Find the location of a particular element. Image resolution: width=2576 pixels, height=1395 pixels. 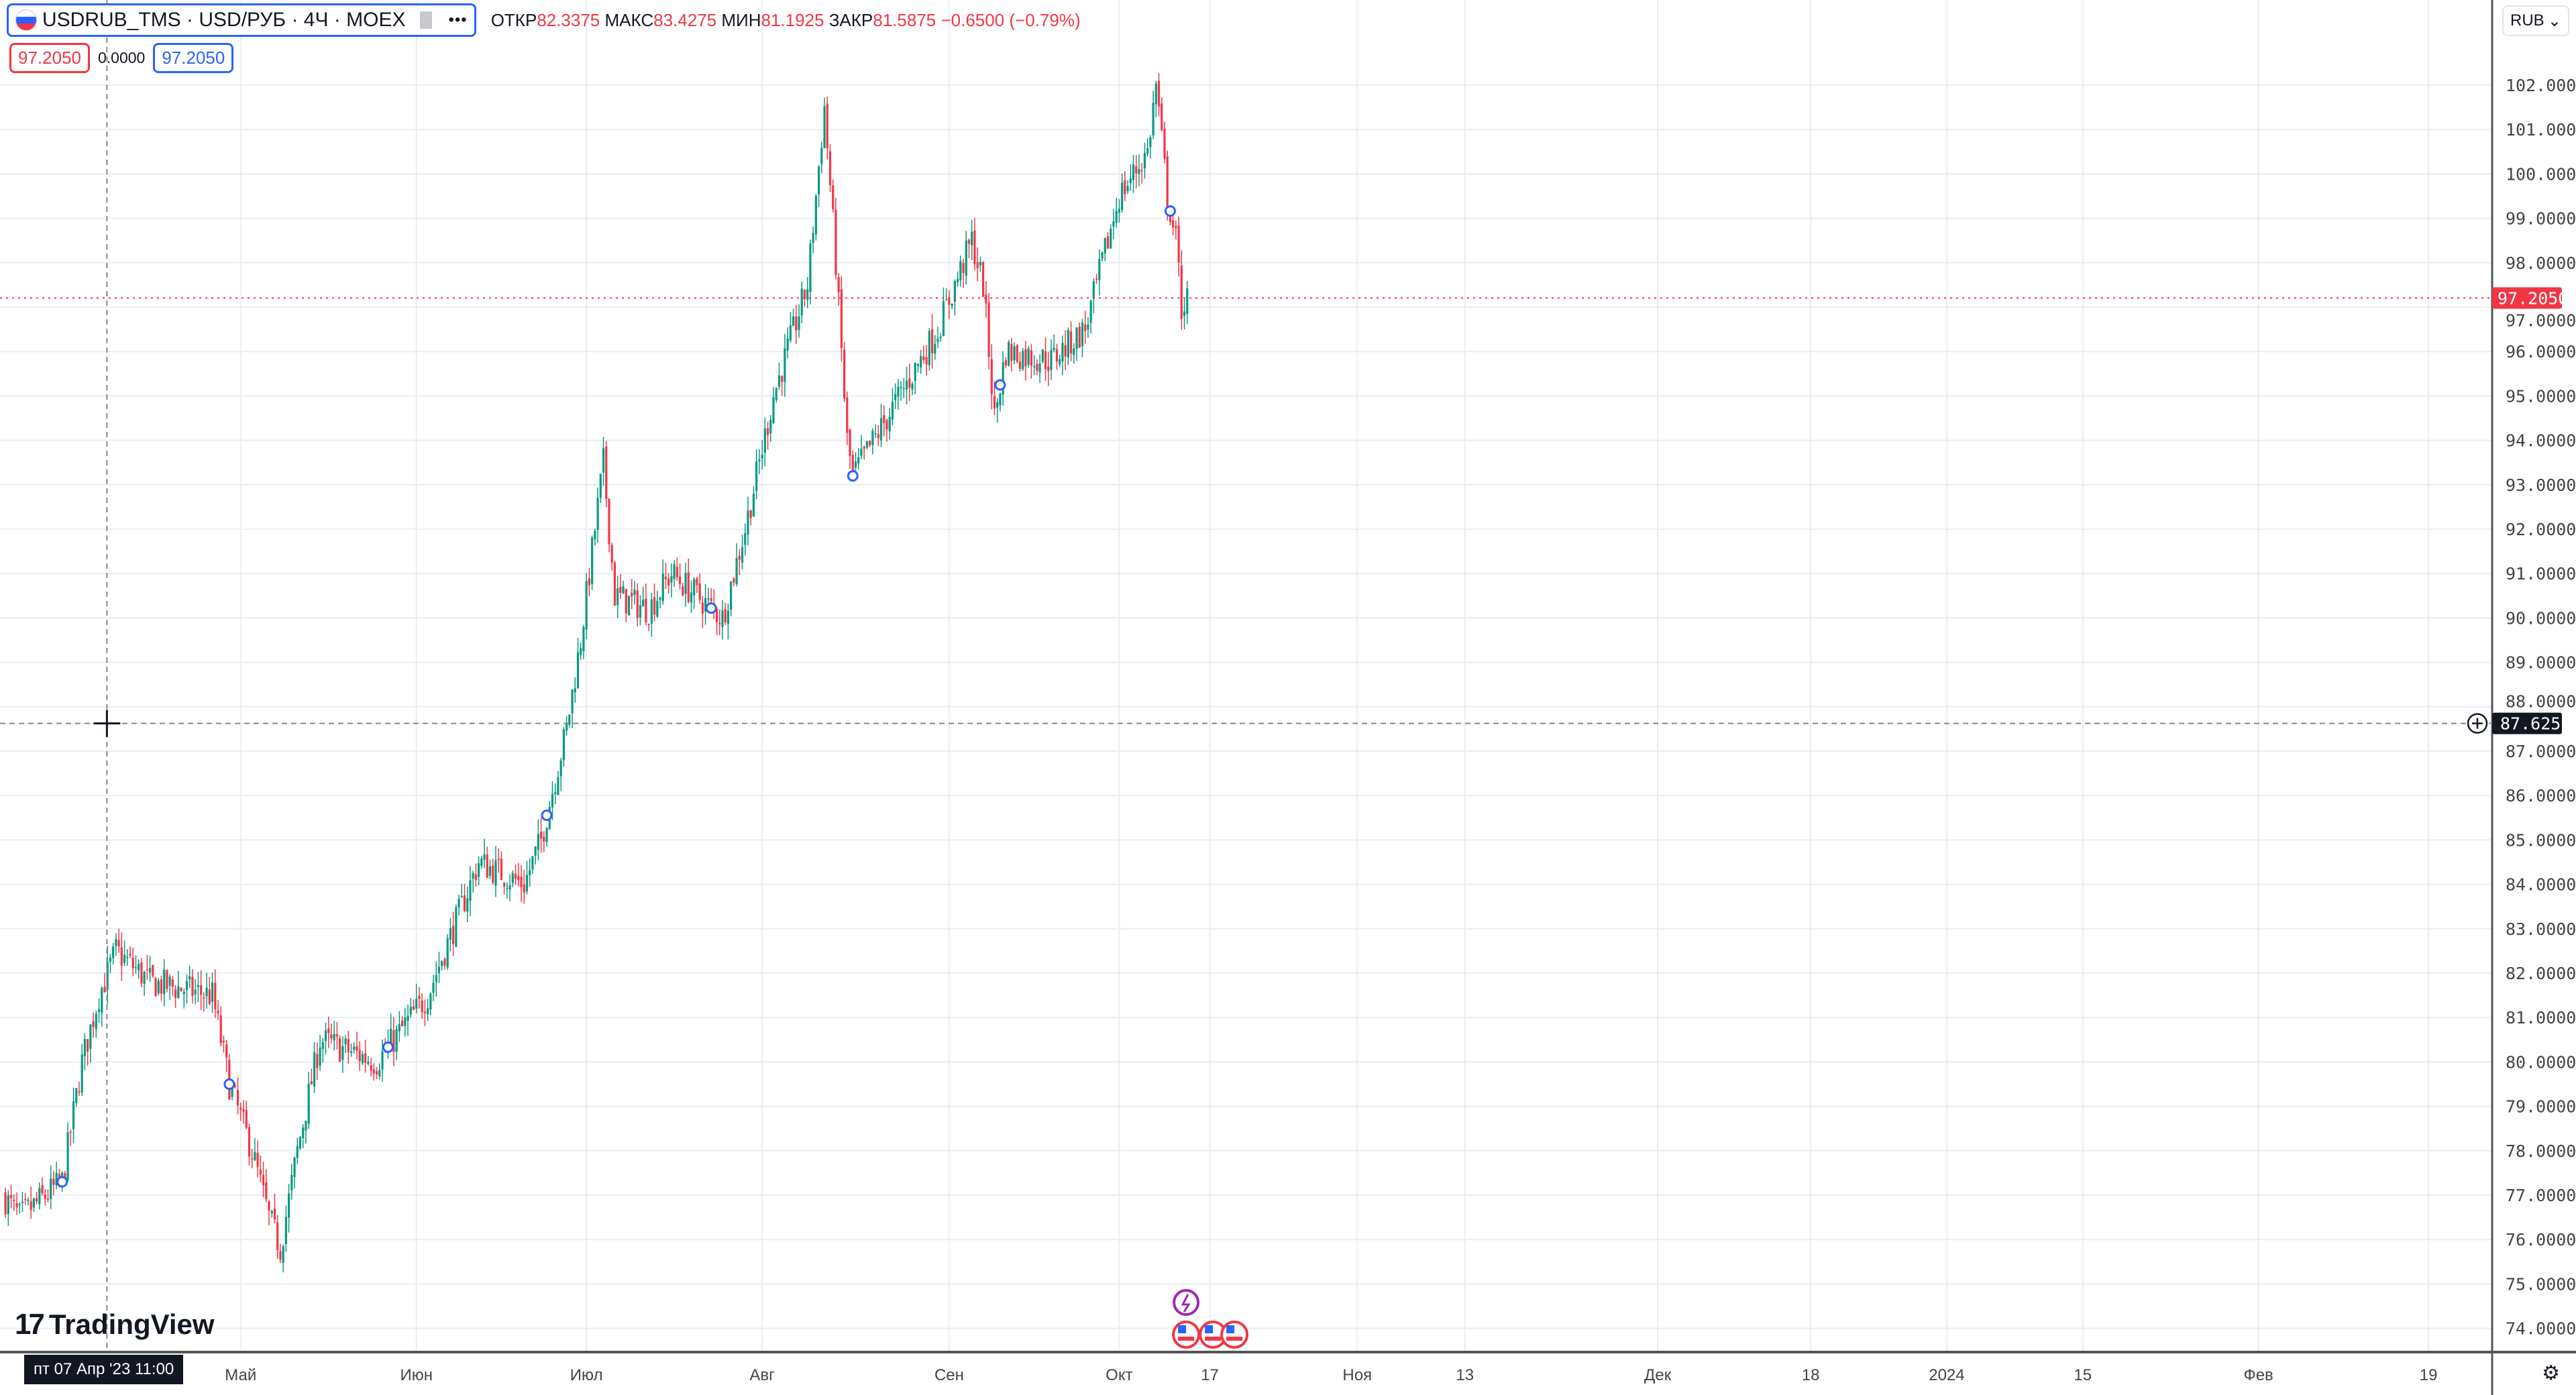

price-tick-label: 96.0000 is located at coordinates (2541, 351).